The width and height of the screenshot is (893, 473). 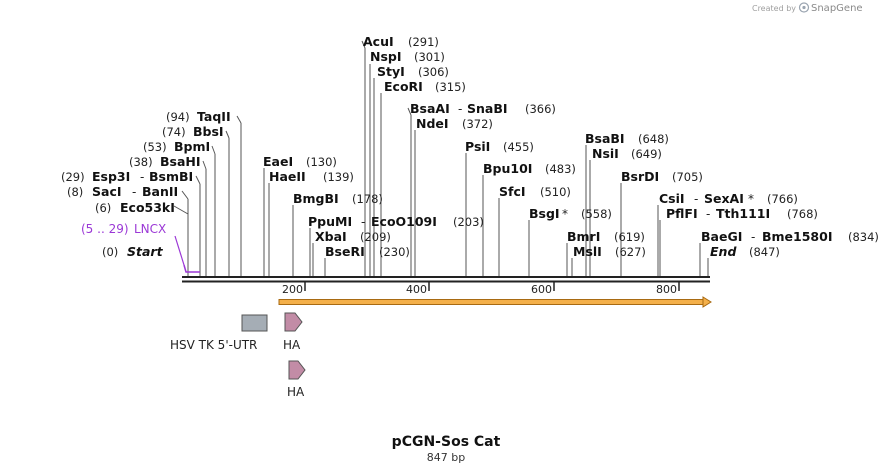 I want to click on enzyme-bmgbi: BmgBI (178), so click(x=338, y=198).